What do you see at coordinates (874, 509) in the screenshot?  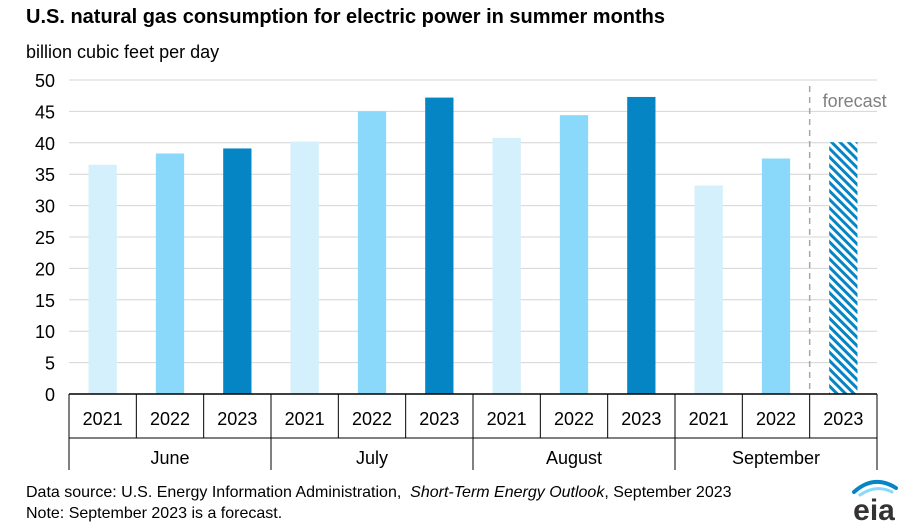 I see `logo-text: eia` at bounding box center [874, 509].